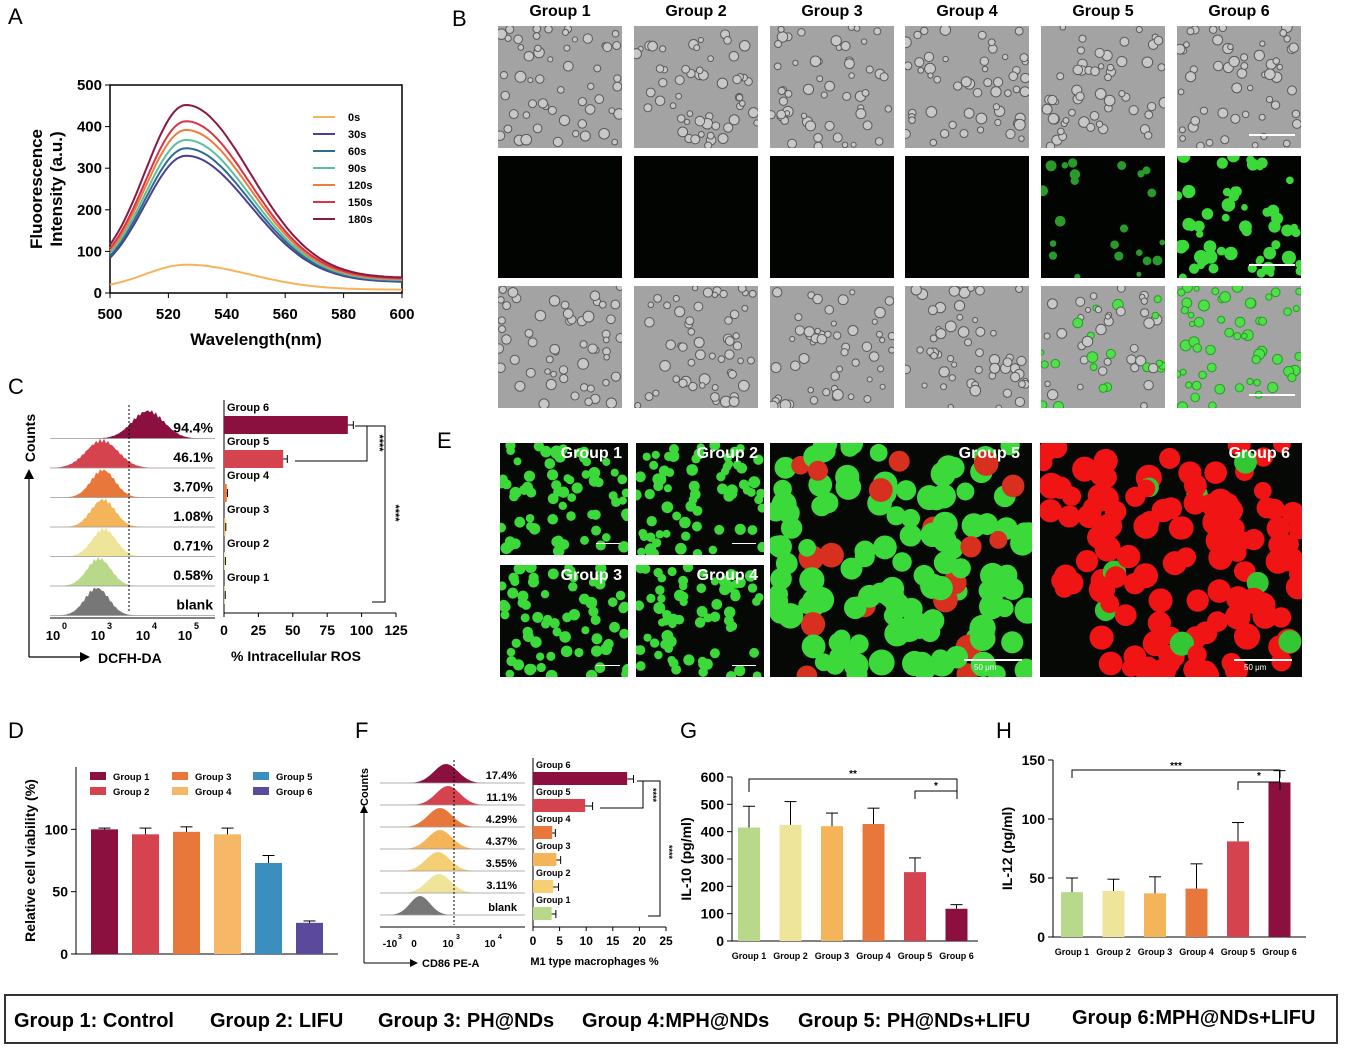 Image resolution: width=1345 pixels, height=1050 pixels. What do you see at coordinates (466, 1021) in the screenshot?
I see `legend-group-3: Group 3: PH@NDs` at bounding box center [466, 1021].